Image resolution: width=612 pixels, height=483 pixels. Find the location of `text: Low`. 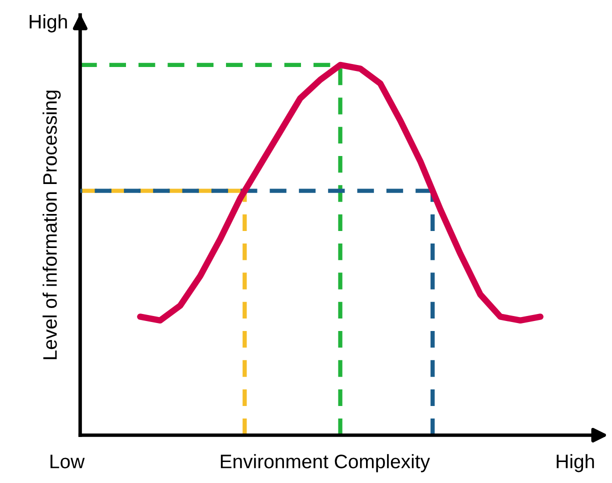

text: Low is located at coordinates (67, 461).